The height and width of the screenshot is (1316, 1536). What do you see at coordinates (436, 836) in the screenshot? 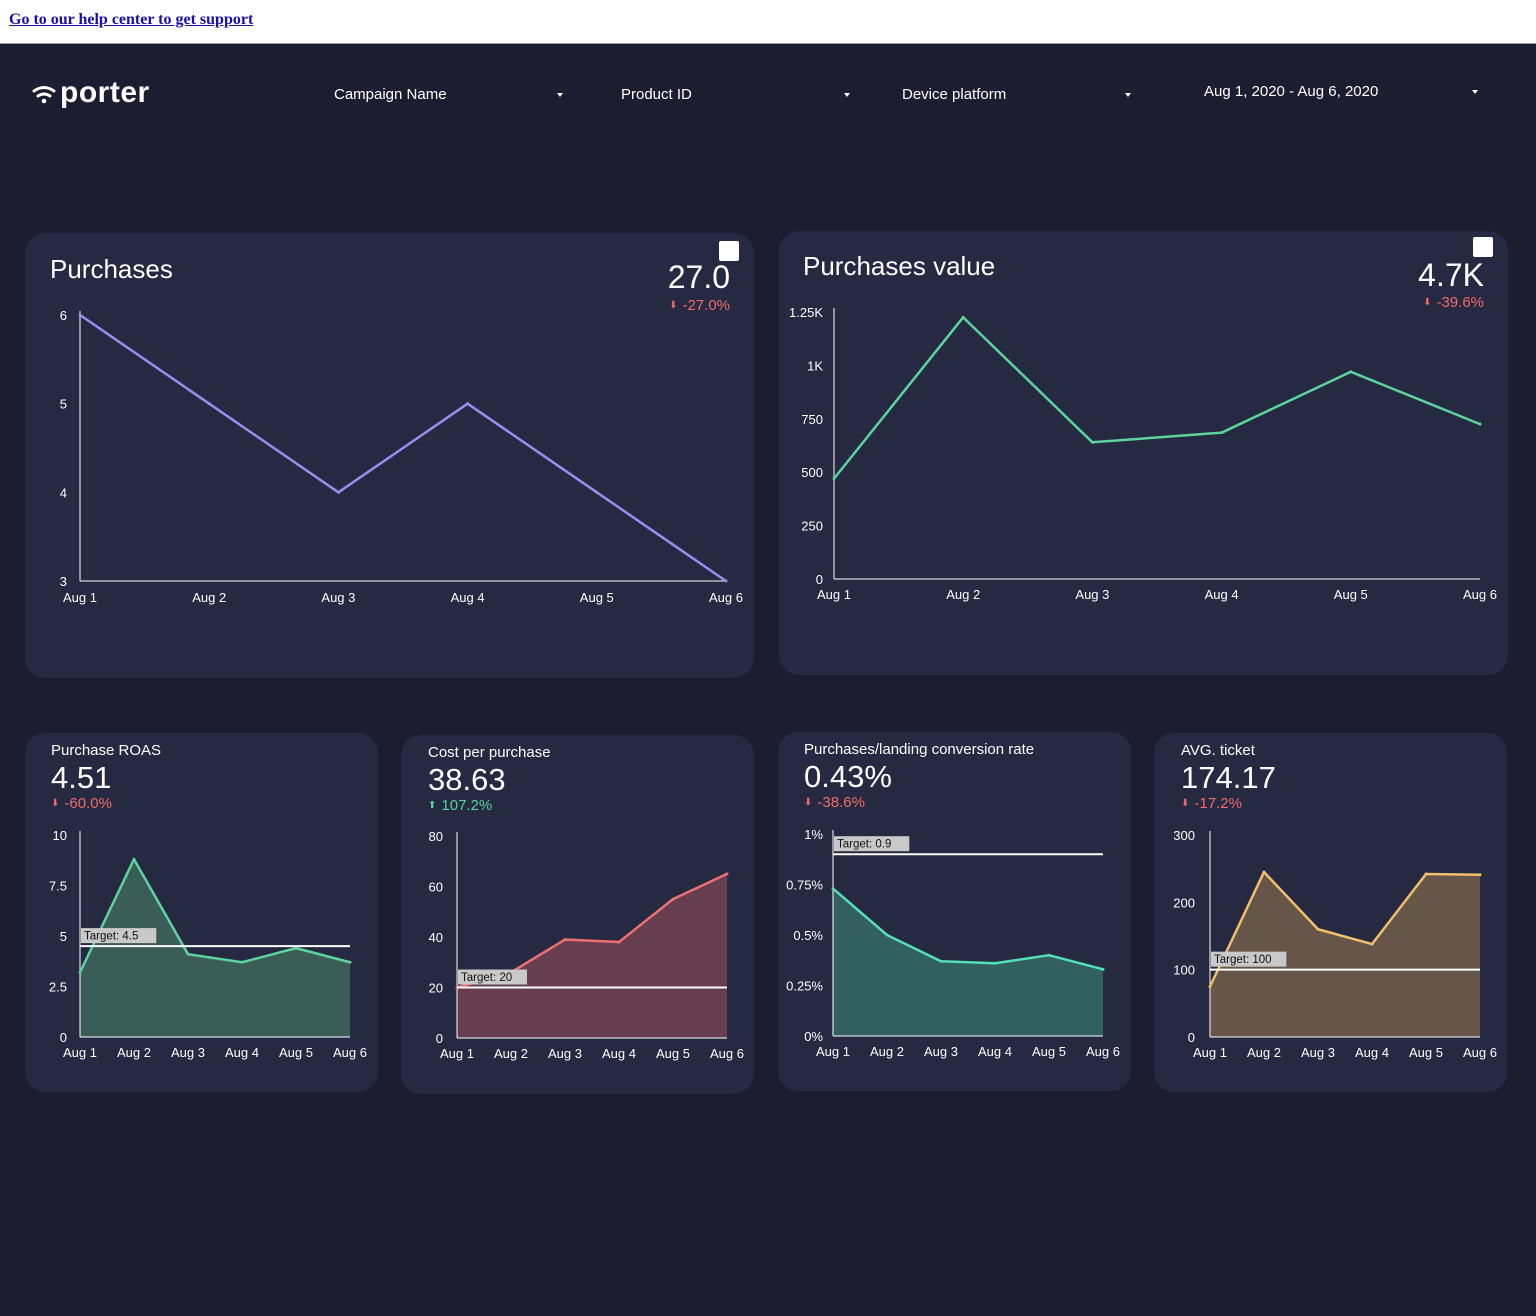
I see `y-tick-label: 80` at bounding box center [436, 836].